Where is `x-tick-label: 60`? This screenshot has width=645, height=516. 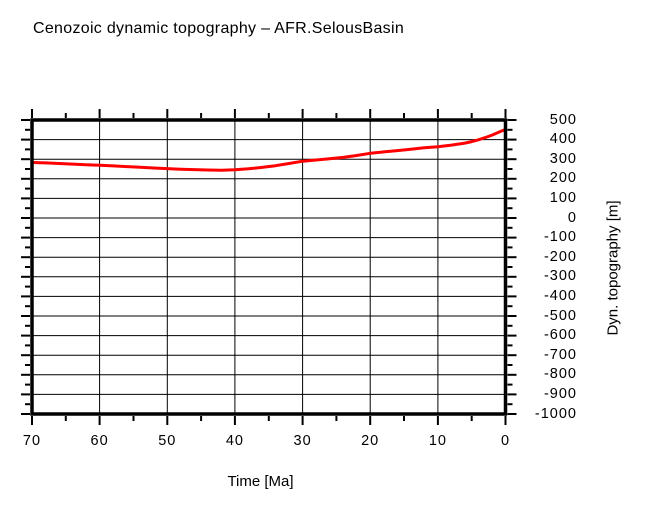
x-tick-label: 60 is located at coordinates (99, 441).